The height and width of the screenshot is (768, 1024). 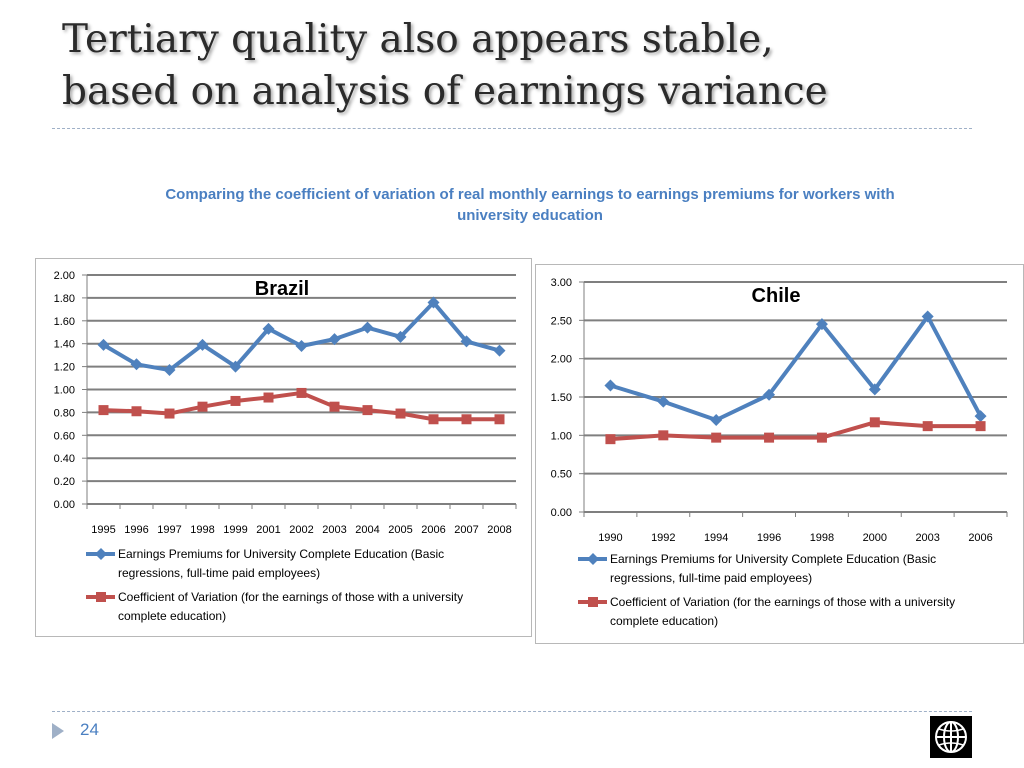 I want to click on world-bank-logo, so click(x=951, y=737).